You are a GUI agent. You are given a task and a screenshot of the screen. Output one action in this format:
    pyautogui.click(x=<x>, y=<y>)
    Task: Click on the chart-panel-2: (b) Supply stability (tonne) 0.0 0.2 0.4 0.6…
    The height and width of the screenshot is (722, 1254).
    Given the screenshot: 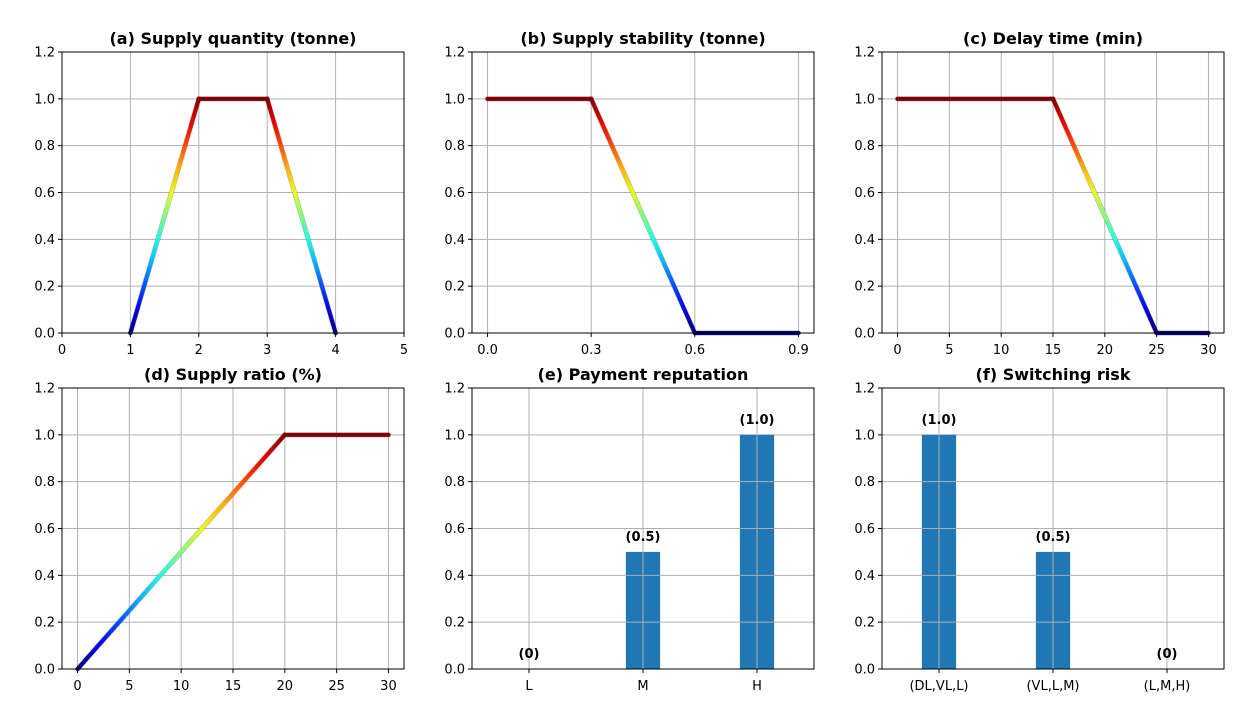 What is the action you would take?
    pyautogui.click(x=629, y=193)
    